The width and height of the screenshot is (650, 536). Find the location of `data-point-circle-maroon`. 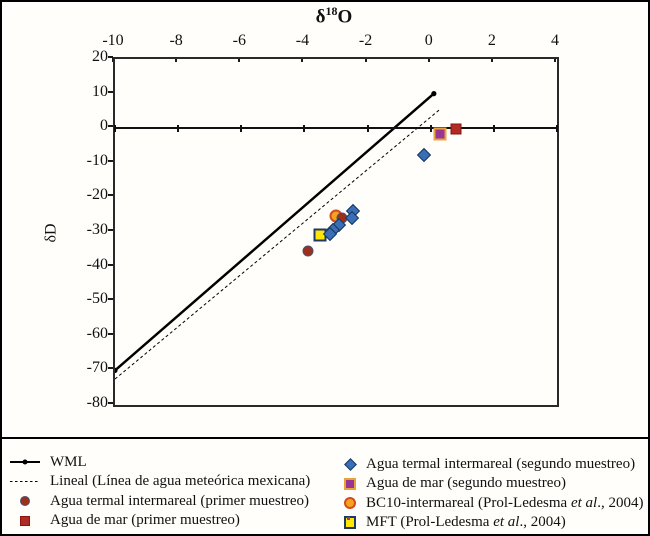

data-point-circle-maroon is located at coordinates (308, 251).